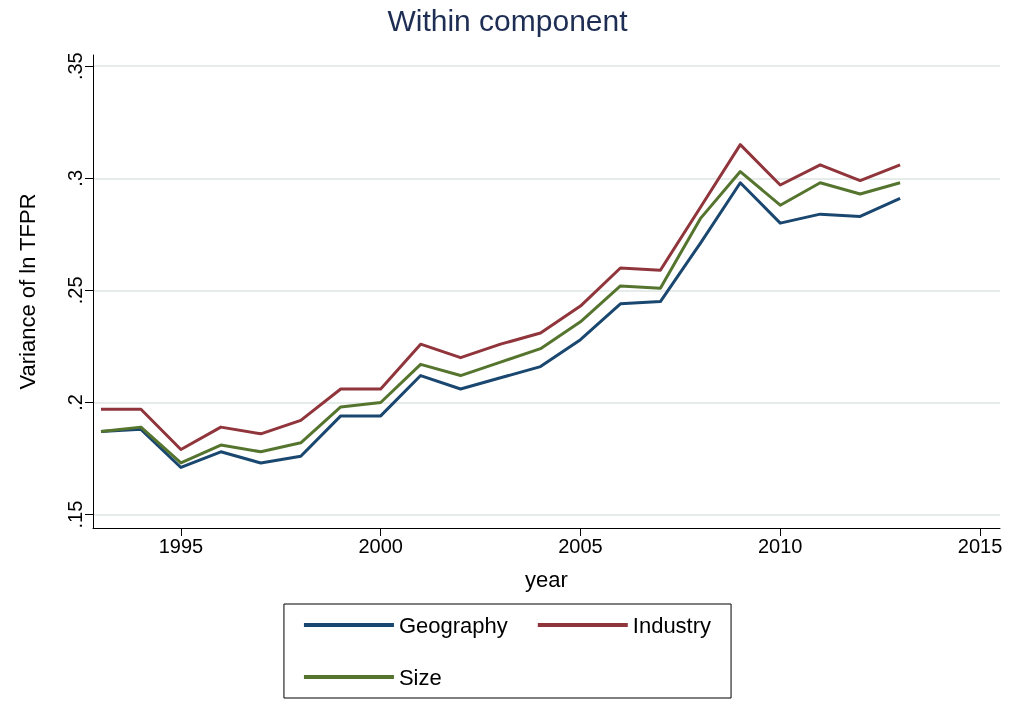  Describe the element at coordinates (780, 546) in the screenshot. I see `x-tick-label: 2010` at that location.